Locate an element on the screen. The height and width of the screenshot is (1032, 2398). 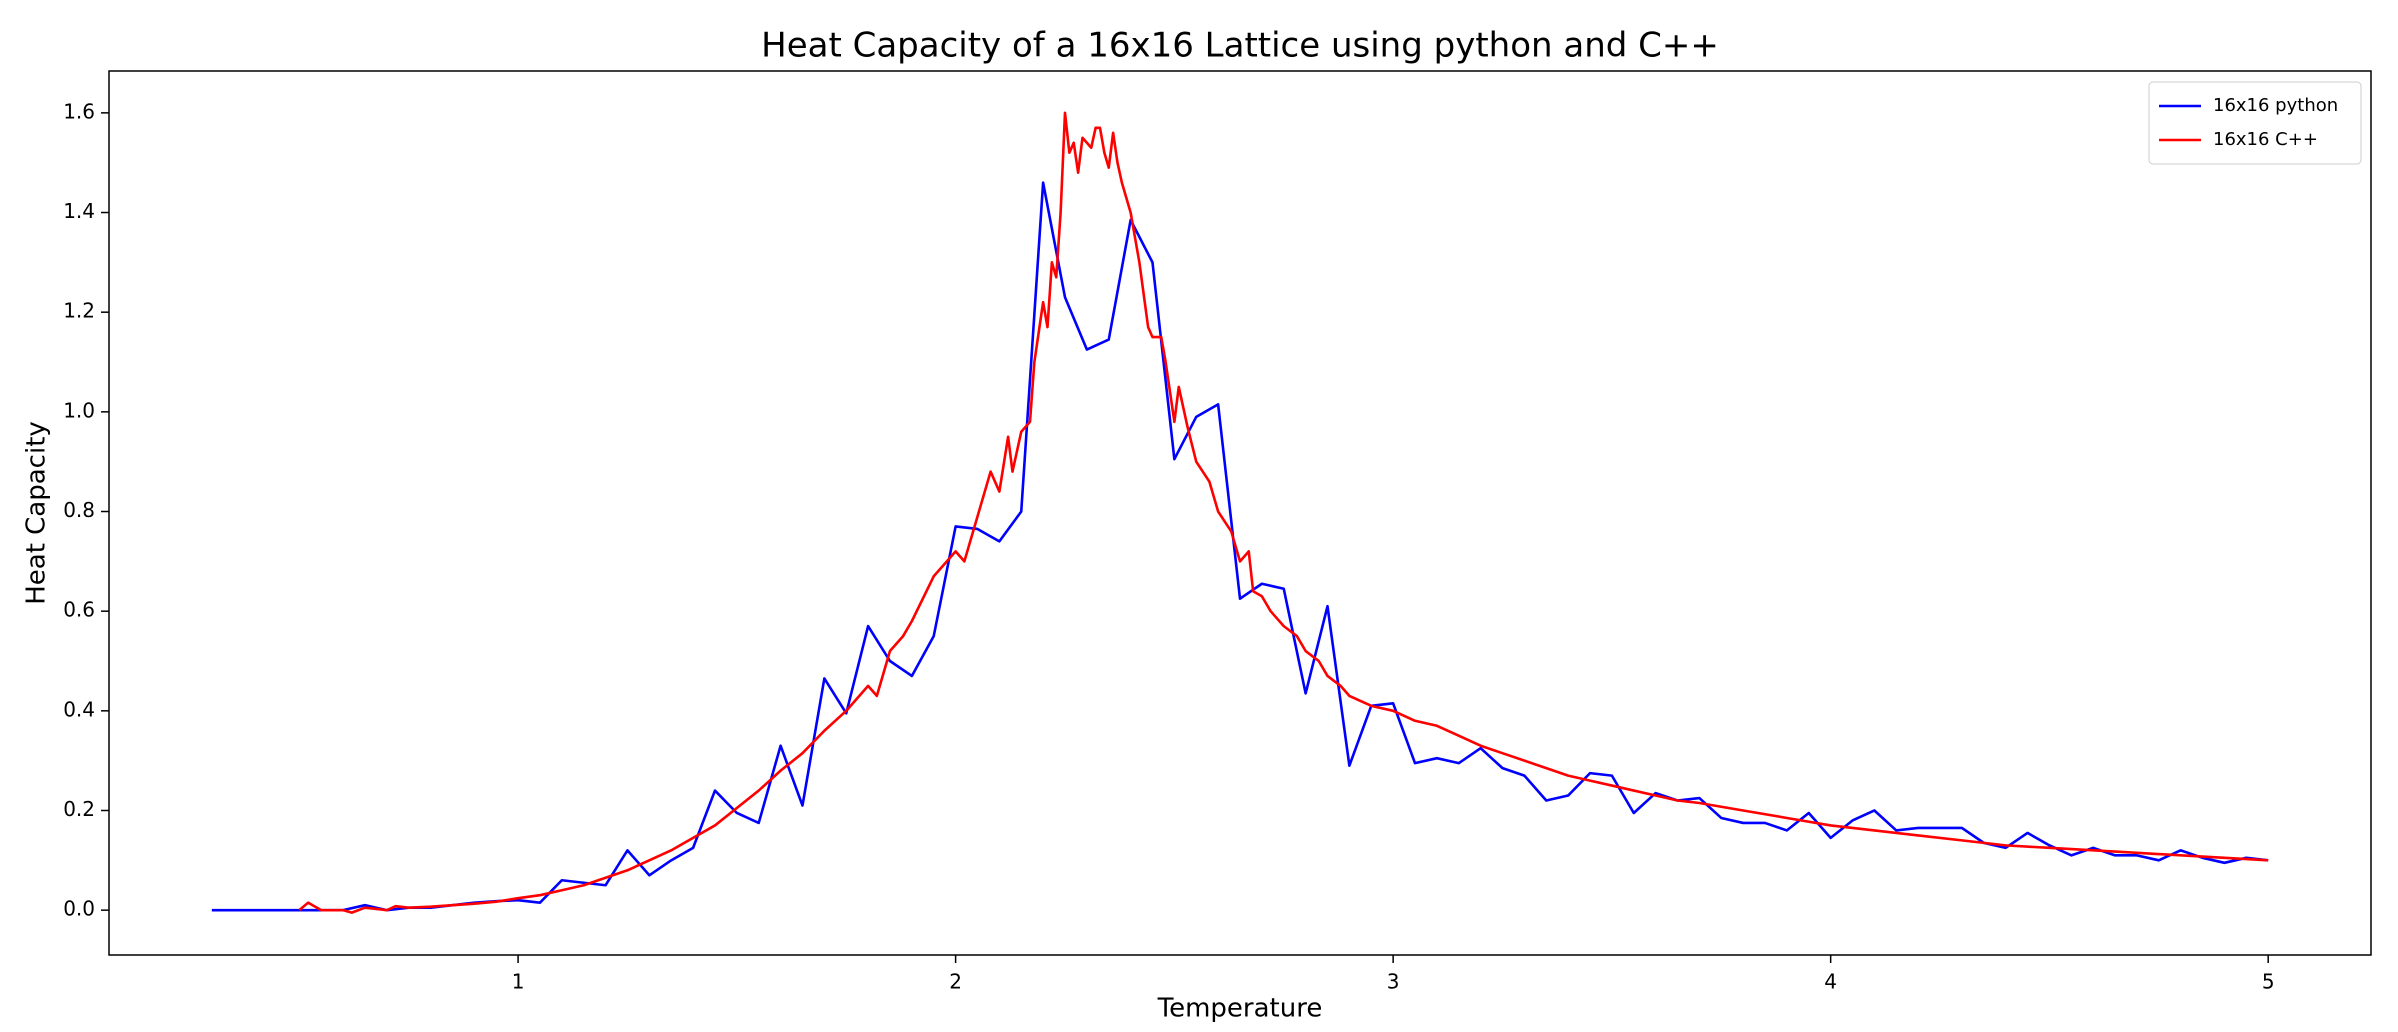
x-tick-label: 4 is located at coordinates (1830, 982).